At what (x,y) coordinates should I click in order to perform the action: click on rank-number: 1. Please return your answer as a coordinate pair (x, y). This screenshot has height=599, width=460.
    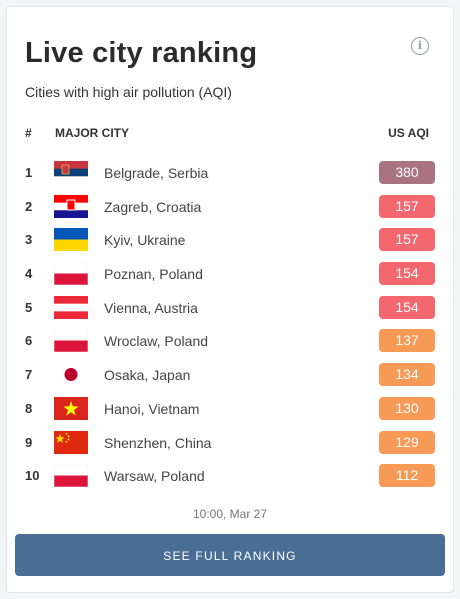
    Looking at the image, I should click on (29, 172).